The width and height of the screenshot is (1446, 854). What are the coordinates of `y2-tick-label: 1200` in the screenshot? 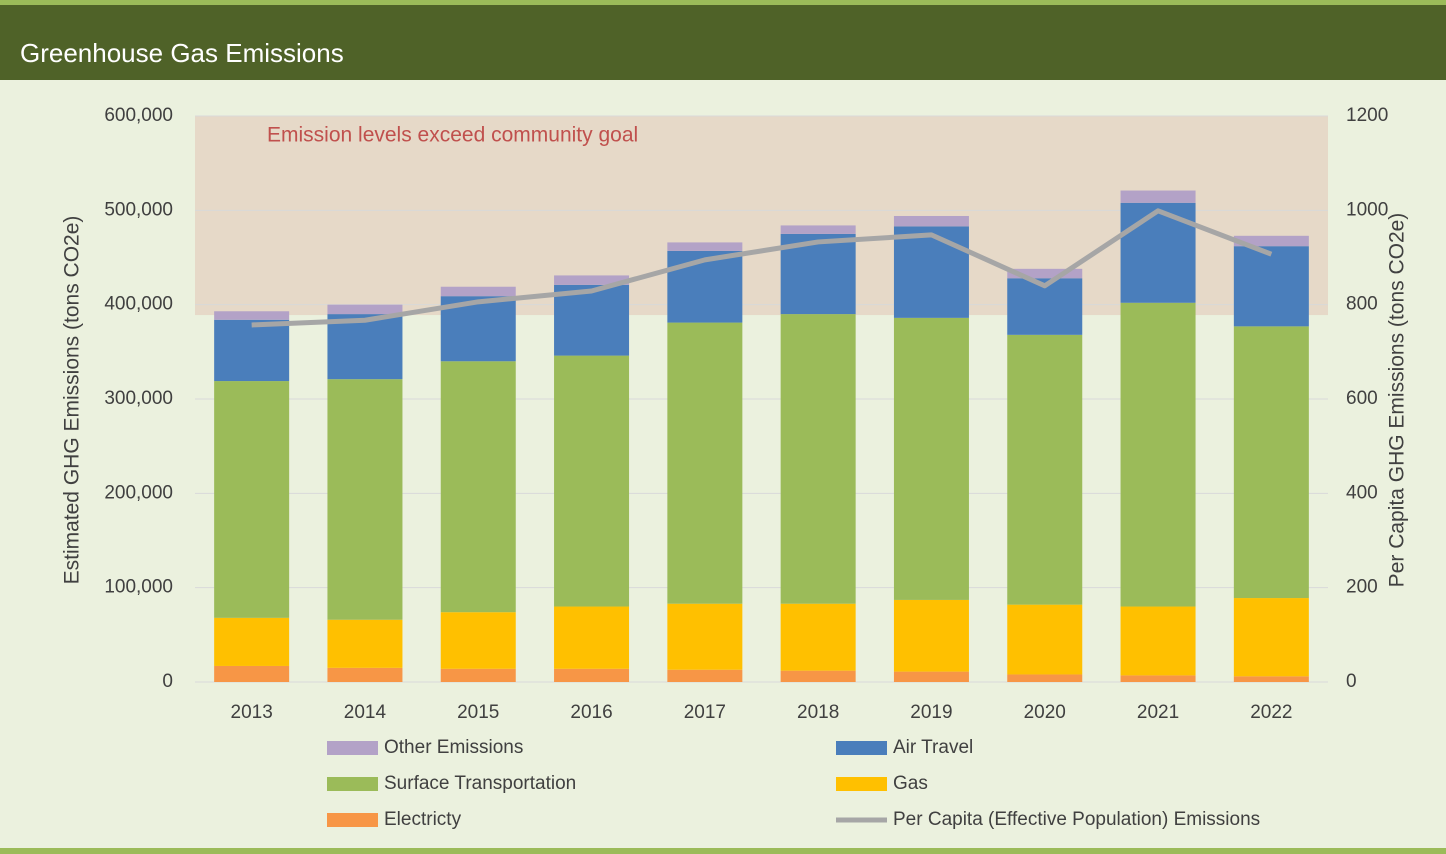 It's located at (1367, 115).